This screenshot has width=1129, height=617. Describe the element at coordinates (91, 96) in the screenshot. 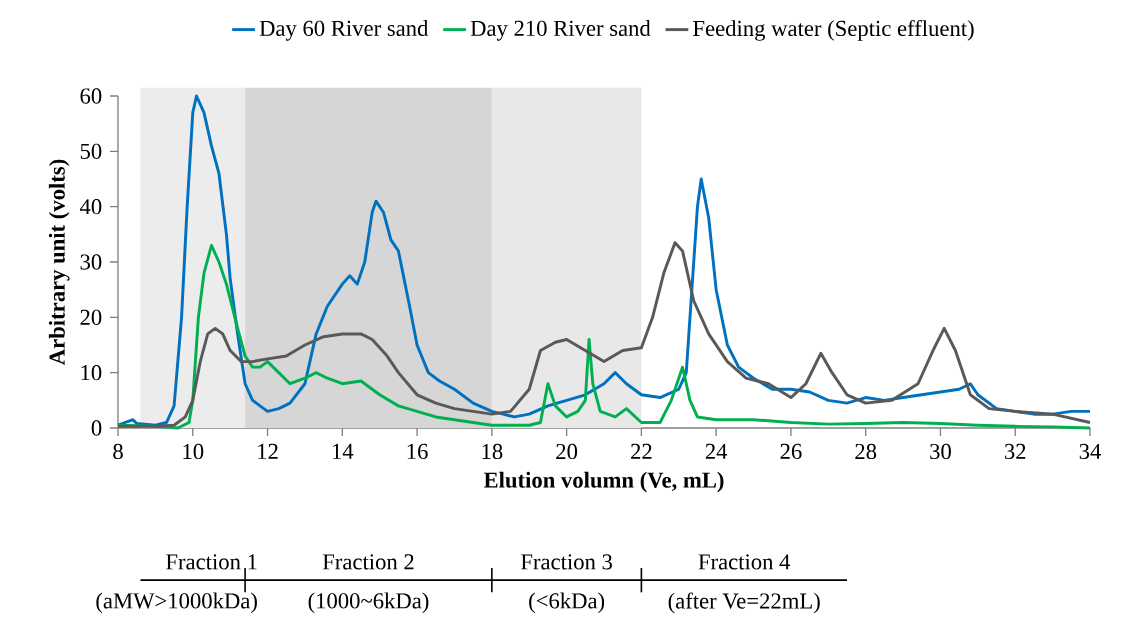

I see `y-tick-label: 60` at that location.